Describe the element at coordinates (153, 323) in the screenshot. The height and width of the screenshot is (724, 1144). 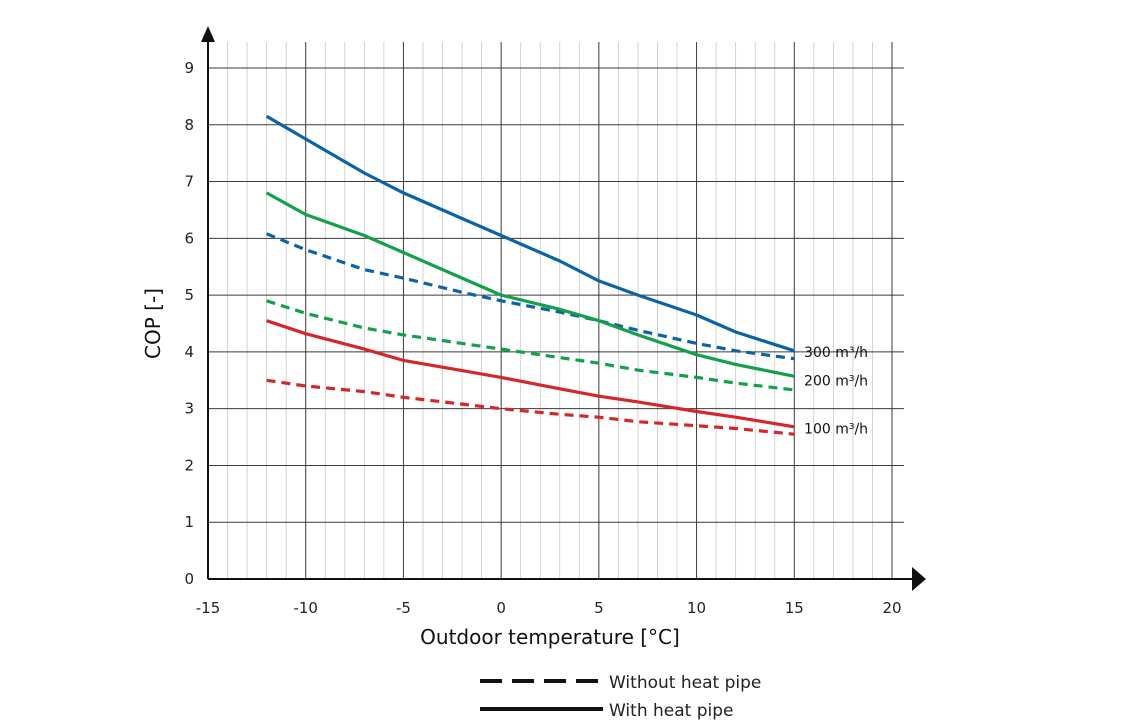
I see `y-axis-title: COP [-]` at that location.